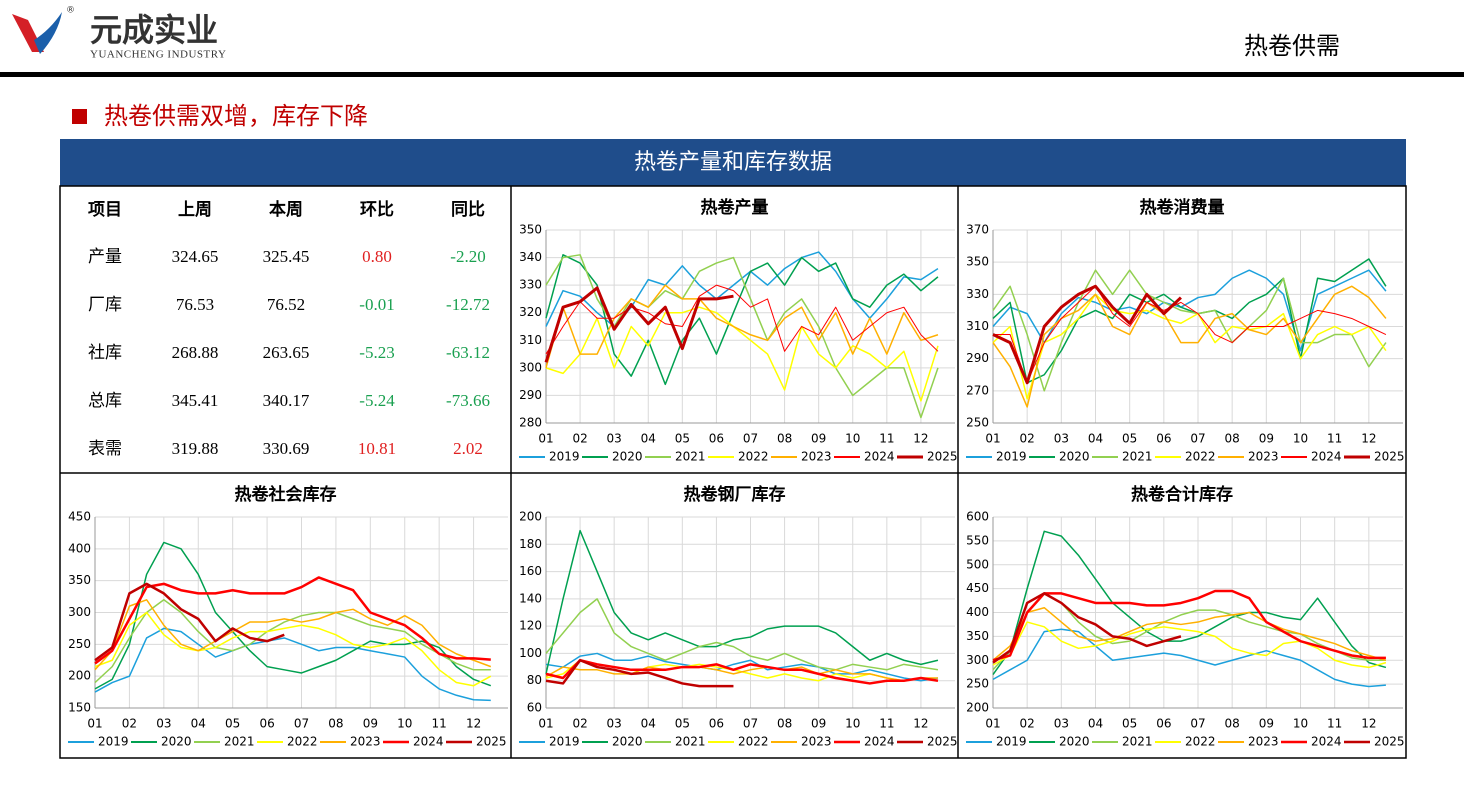  I want to click on y-tick-label: 320, so click(530, 312).